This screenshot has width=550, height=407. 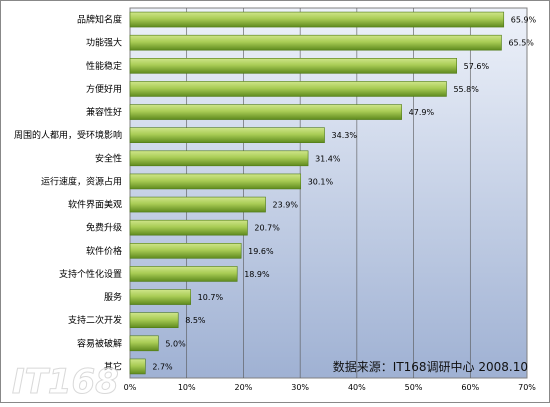 What do you see at coordinates (175, 343) in the screenshot?
I see `value-label: 5.0%` at bounding box center [175, 343].